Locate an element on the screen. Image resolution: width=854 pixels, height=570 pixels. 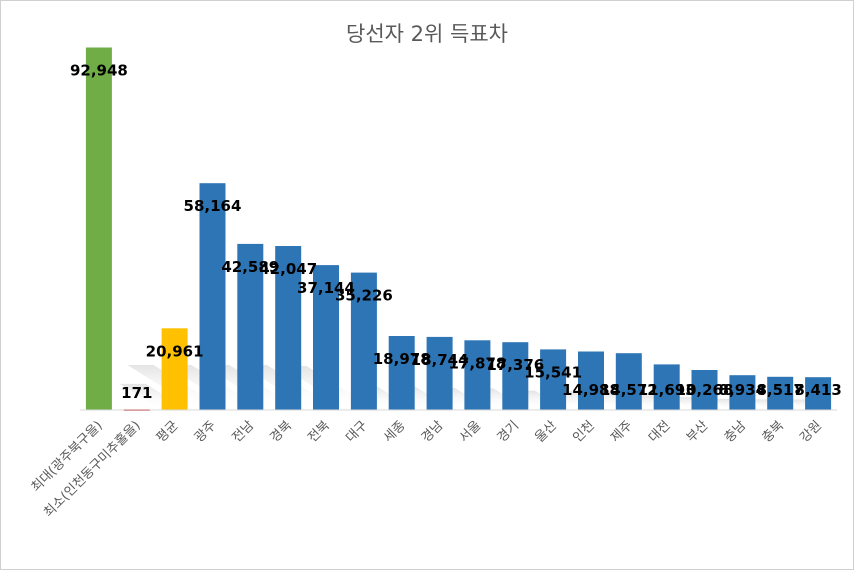
data-label: 92,948 is located at coordinates (99, 71).